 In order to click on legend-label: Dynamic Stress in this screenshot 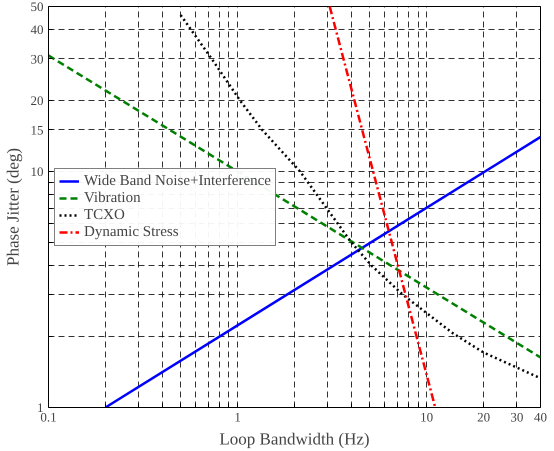, I will do `click(131, 232)`.